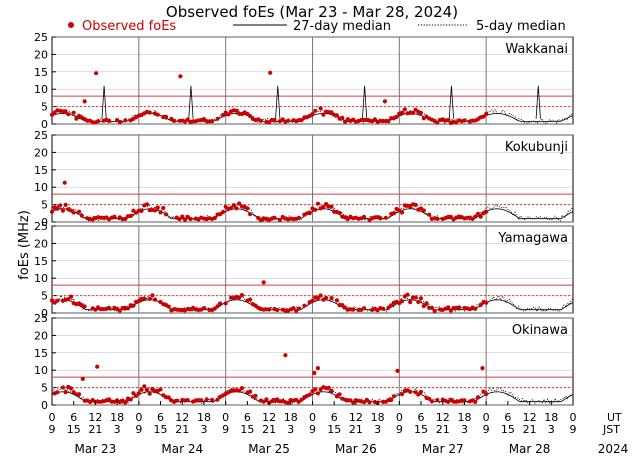 Image resolution: width=640 pixels, height=457 pixels. Describe the element at coordinates (312, 12) in the screenshot. I see `chart-title: Observed foEs (Mar 23 - Mar 28, 2024)` at that location.